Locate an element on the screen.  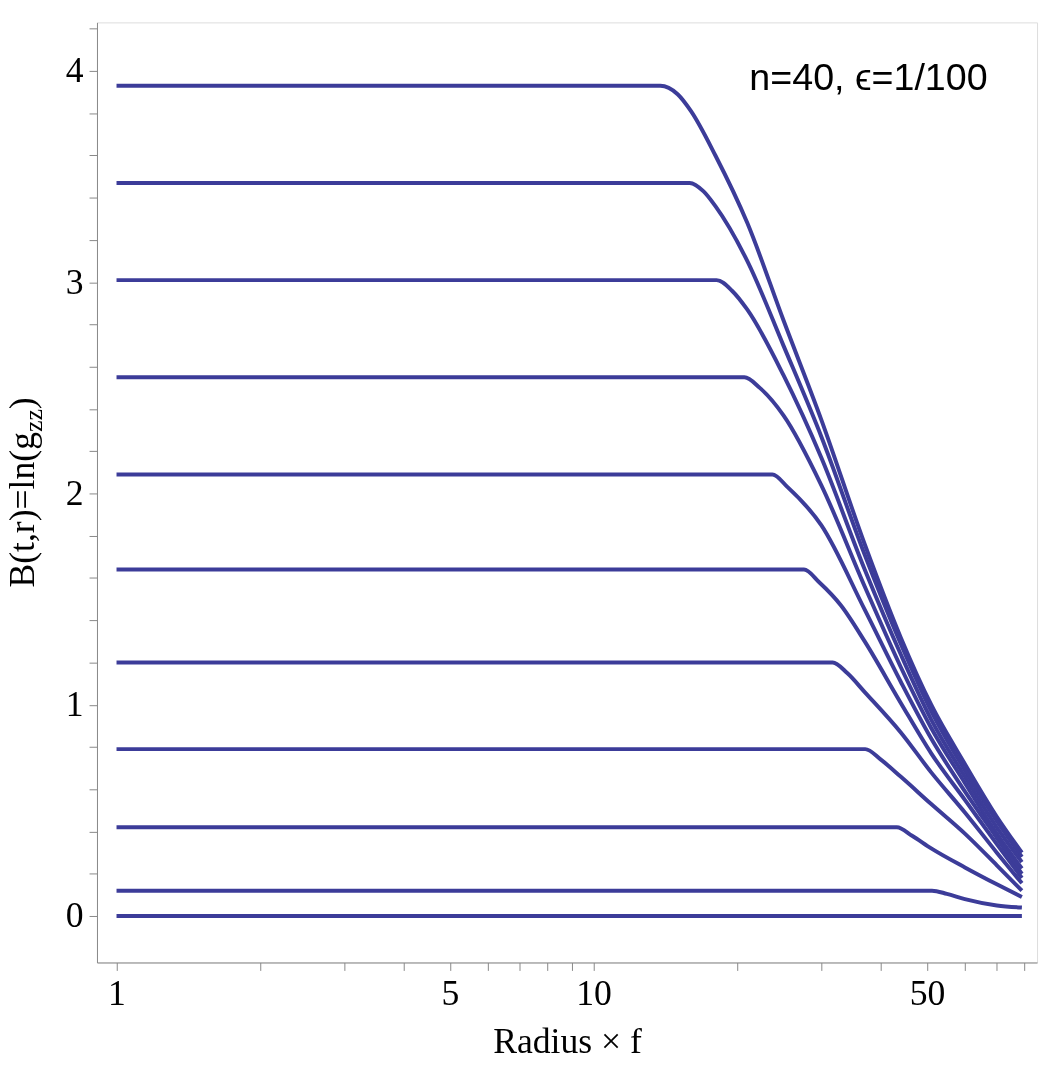
y-tick-label: 1 is located at coordinates (74, 704).